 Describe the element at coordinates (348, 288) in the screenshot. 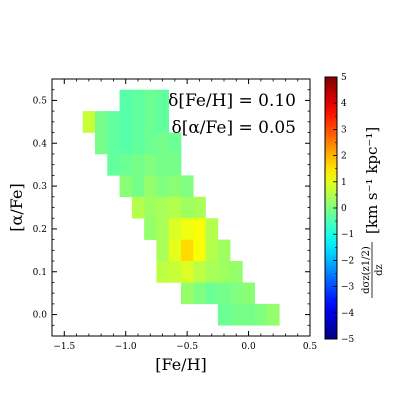

I see `colorbar-tick-label: −3` at that location.